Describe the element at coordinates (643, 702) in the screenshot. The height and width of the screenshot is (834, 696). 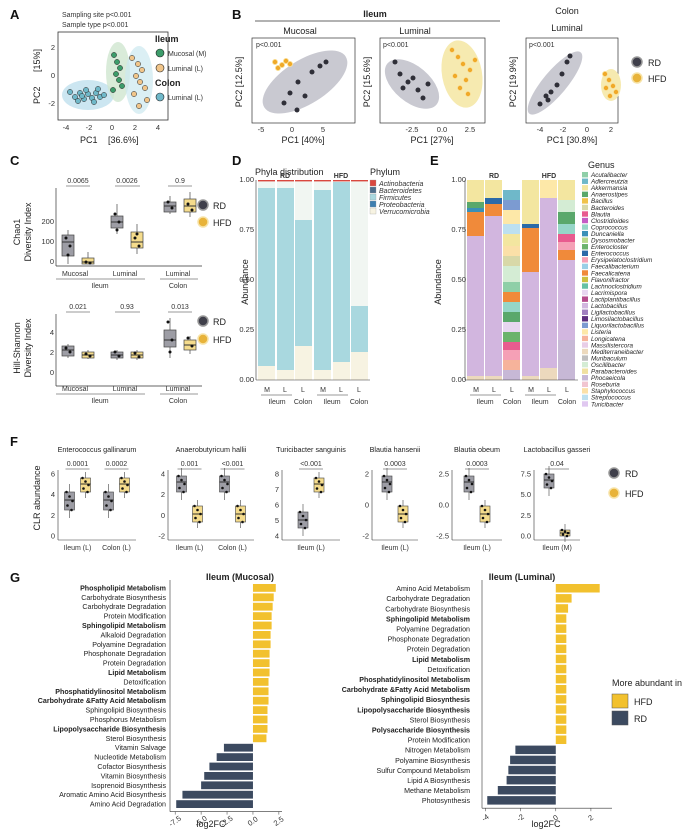
I see `panel-g-legend-hfd: HFD` at that location.